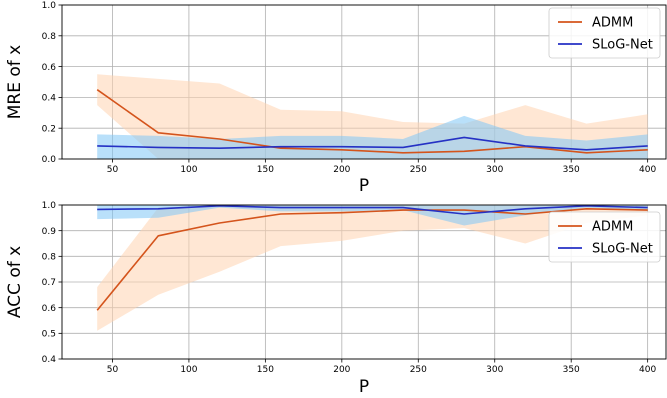 Image resolution: width=667 pixels, height=398 pixels. What do you see at coordinates (49, 335) in the screenshot?
I see `y-tick-label: 0.5` at bounding box center [49, 335].